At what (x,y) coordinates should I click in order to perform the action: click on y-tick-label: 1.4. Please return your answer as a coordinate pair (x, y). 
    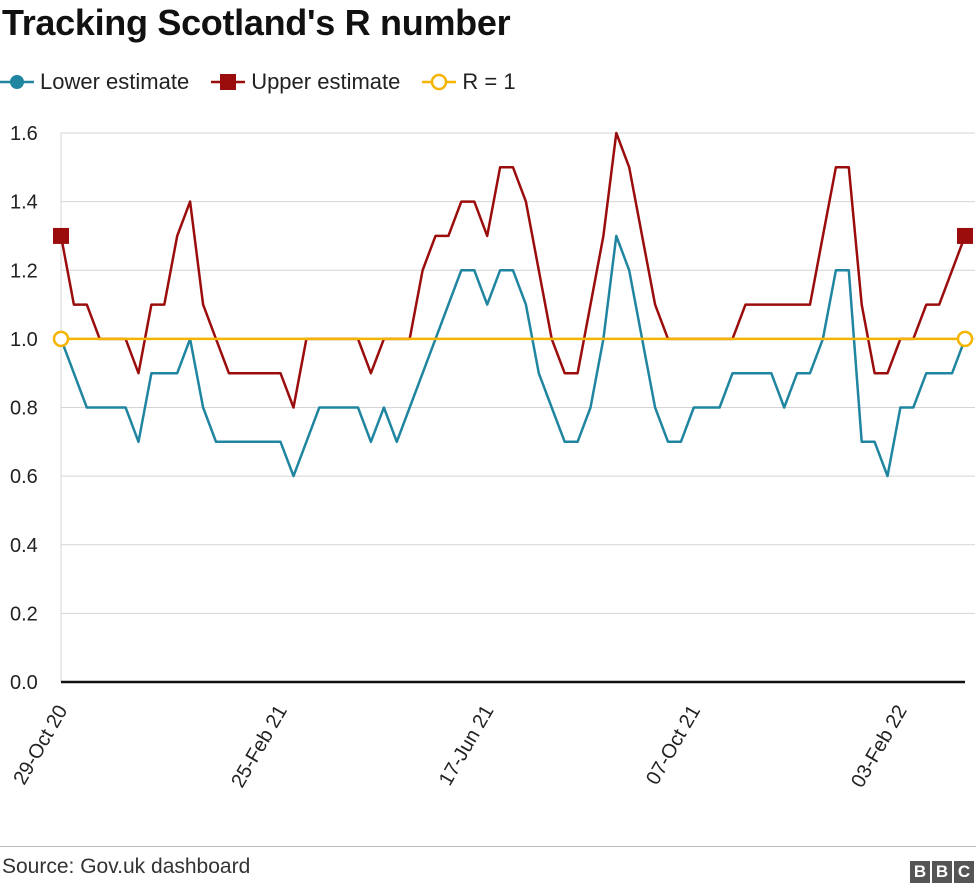
    Looking at the image, I should click on (24, 203).